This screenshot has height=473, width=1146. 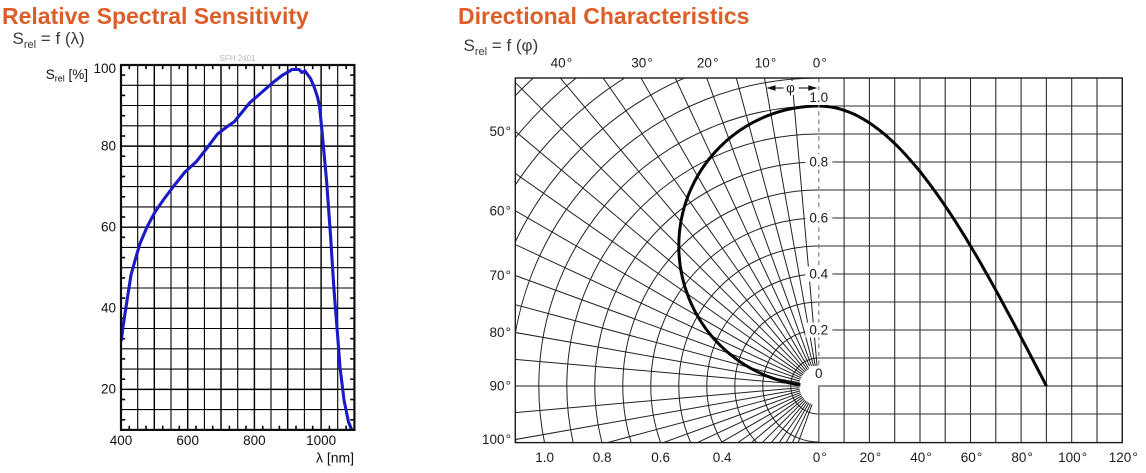 What do you see at coordinates (500, 275) in the screenshot?
I see `svg-text: 70 °` at bounding box center [500, 275].